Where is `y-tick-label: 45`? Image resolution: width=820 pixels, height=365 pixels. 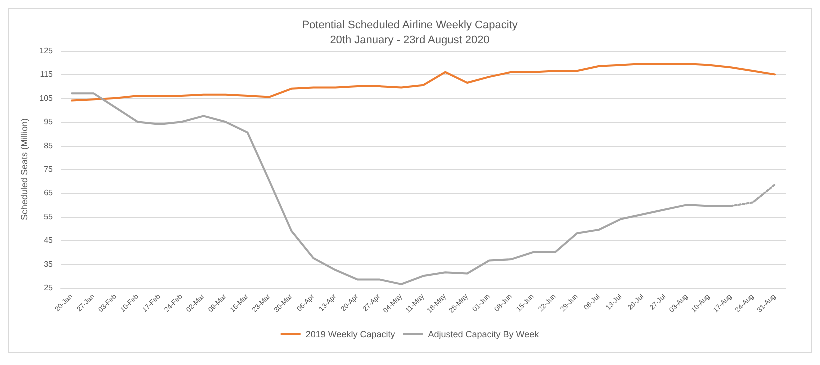 y-tick-label: 45 is located at coordinates (49, 241).